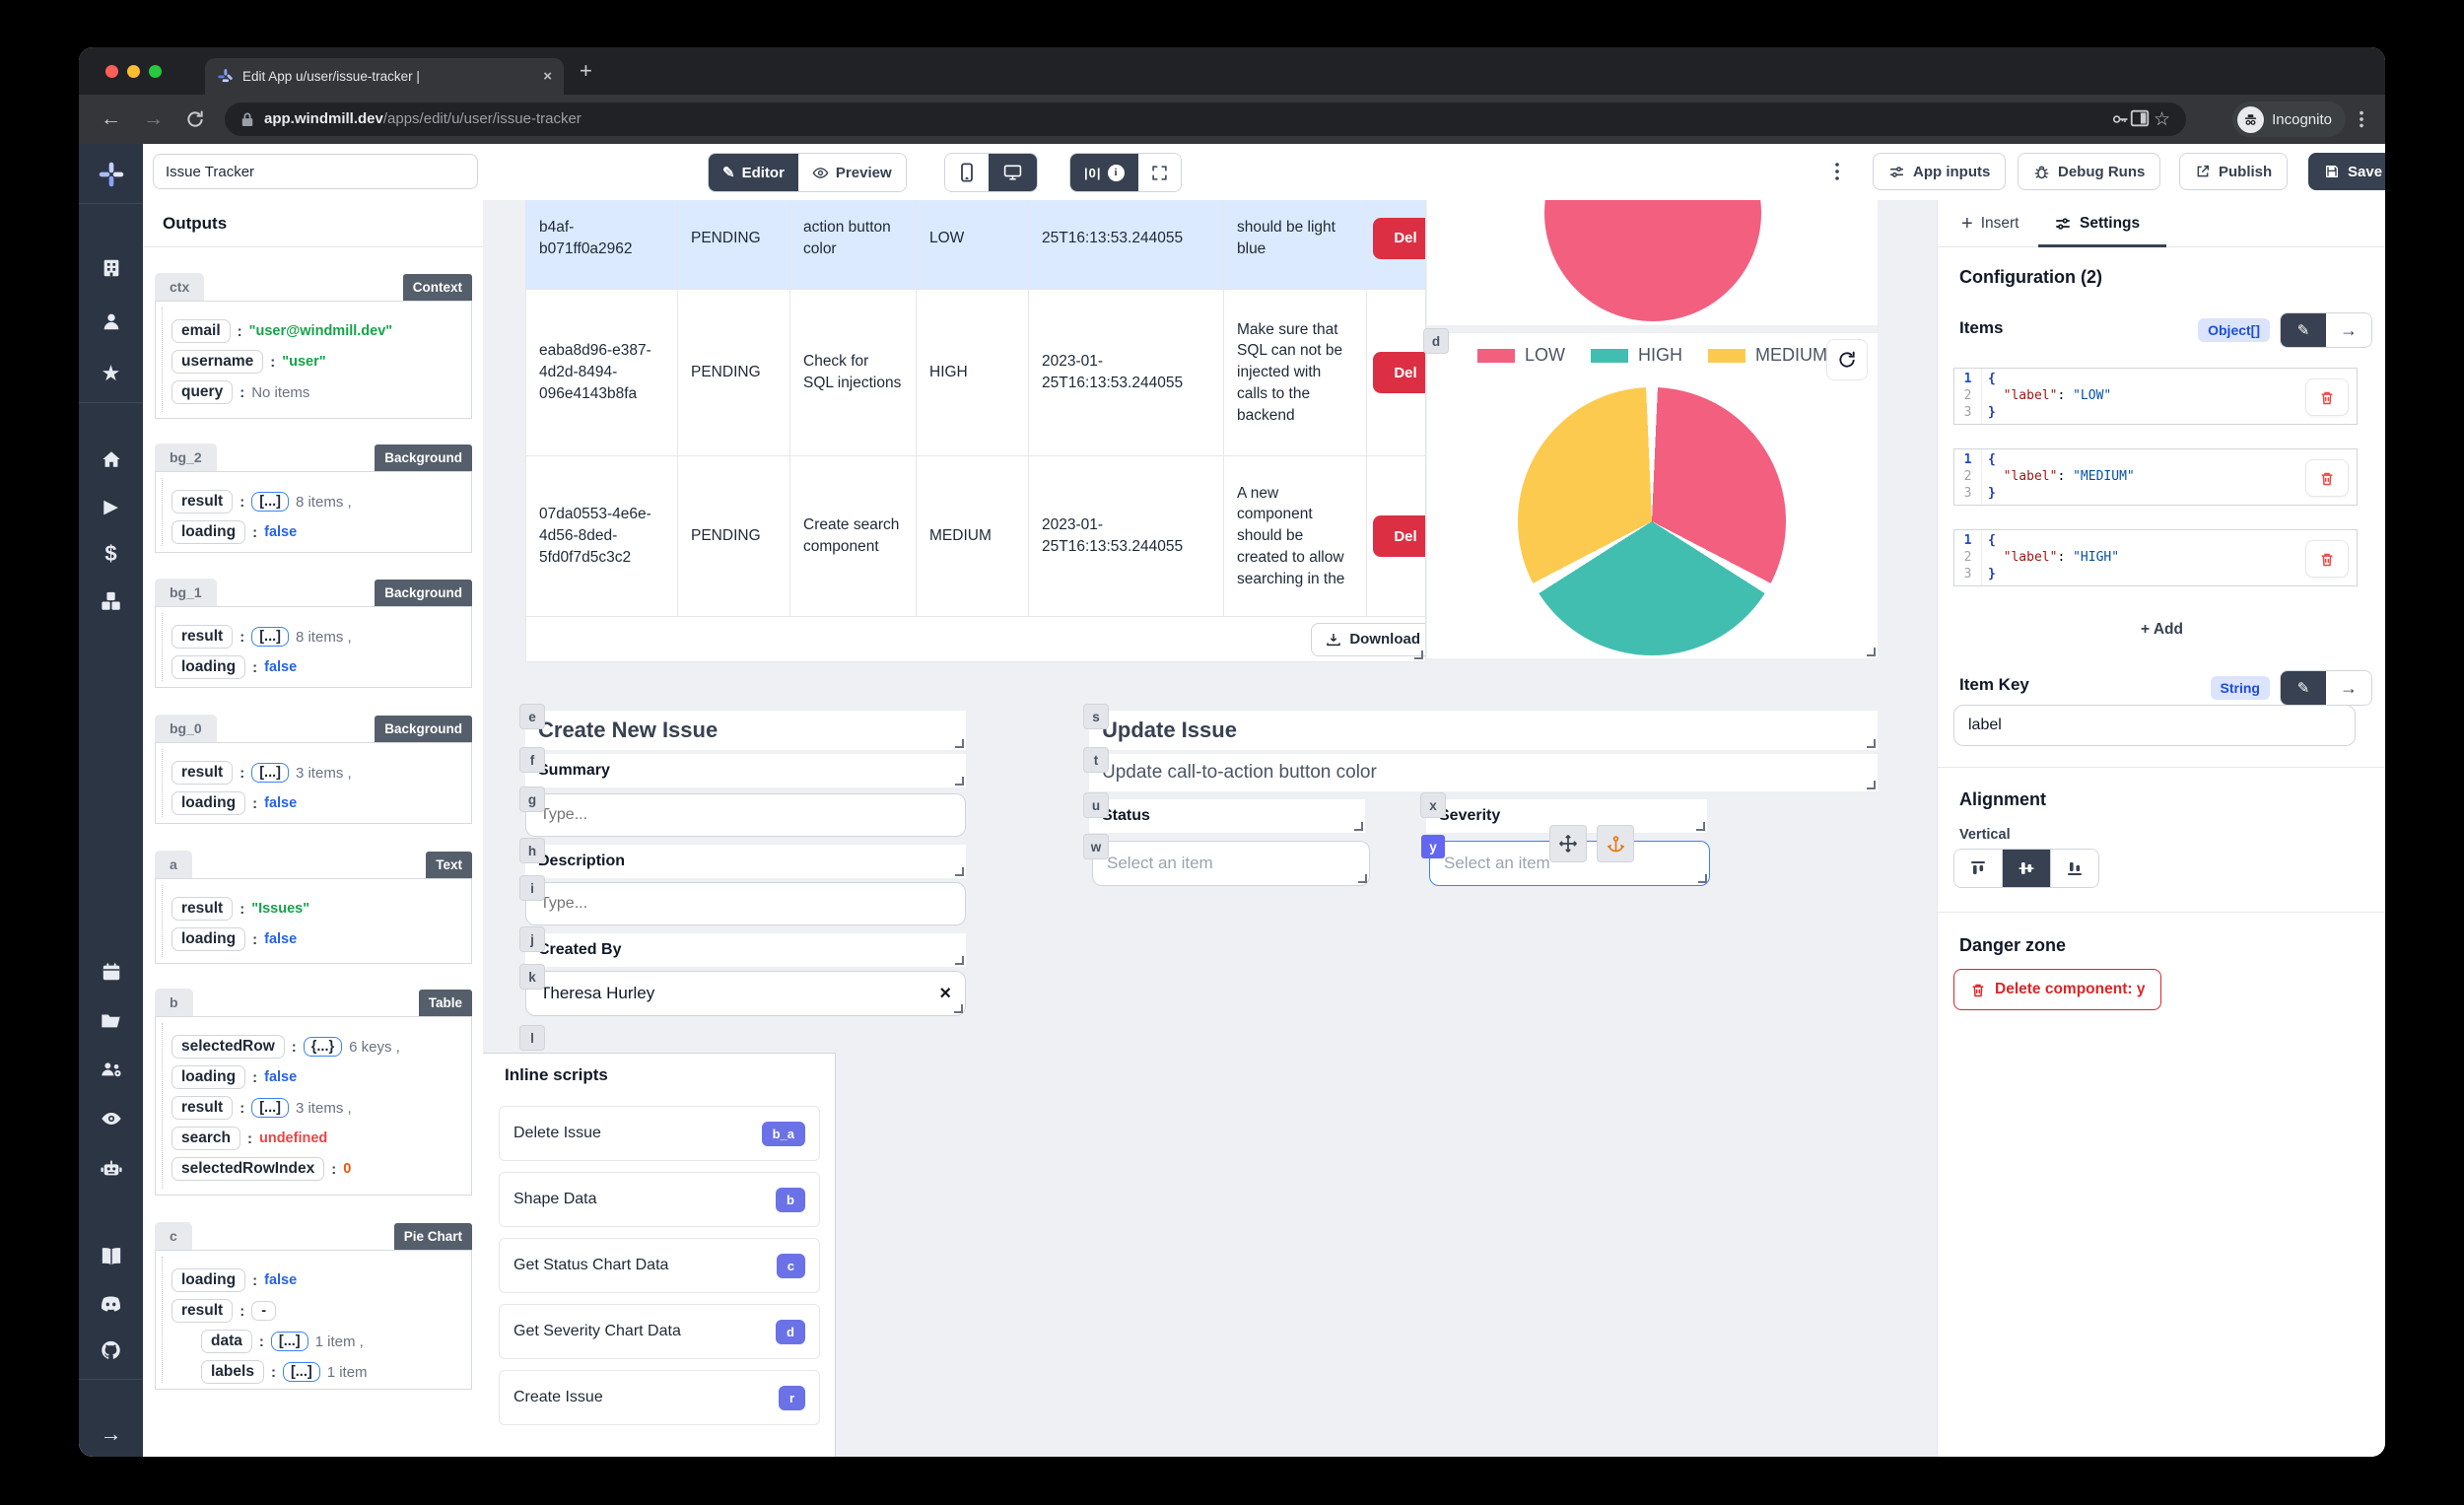 The image size is (2464, 1505). I want to click on inline-script-item: Delete Issue b_a, so click(659, 1133).